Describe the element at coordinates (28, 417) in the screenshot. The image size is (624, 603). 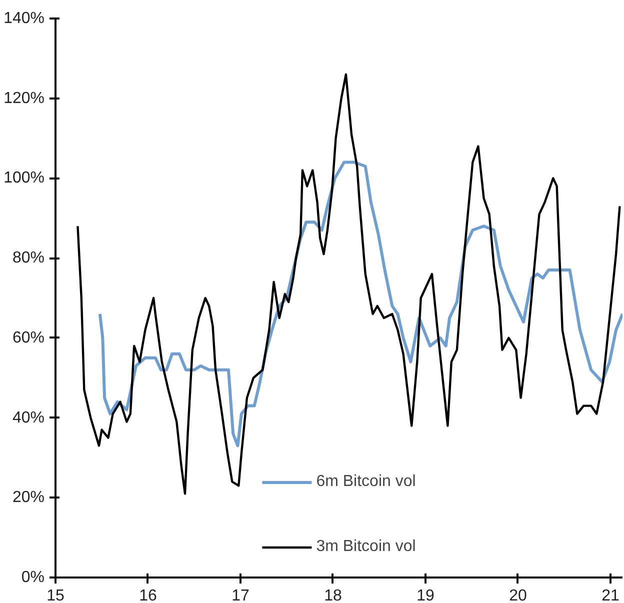
I see `y-tick-label: 40%` at that location.